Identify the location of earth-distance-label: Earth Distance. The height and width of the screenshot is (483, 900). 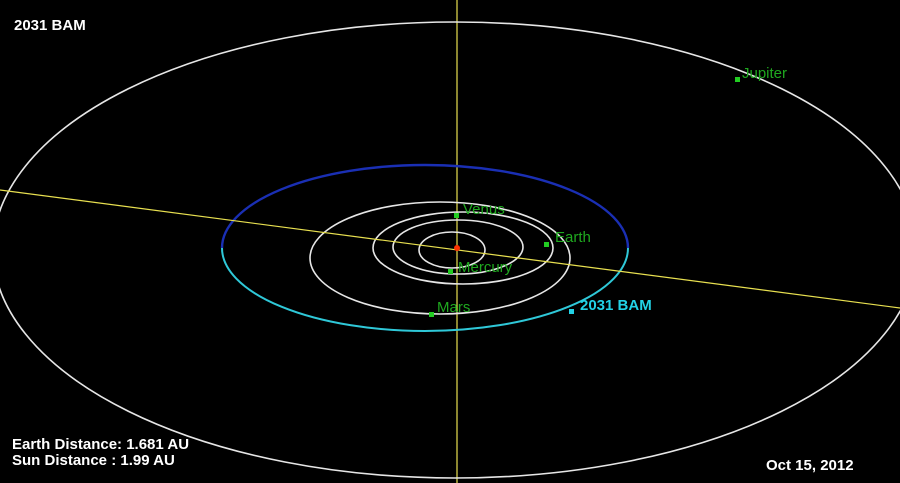
(65, 444).